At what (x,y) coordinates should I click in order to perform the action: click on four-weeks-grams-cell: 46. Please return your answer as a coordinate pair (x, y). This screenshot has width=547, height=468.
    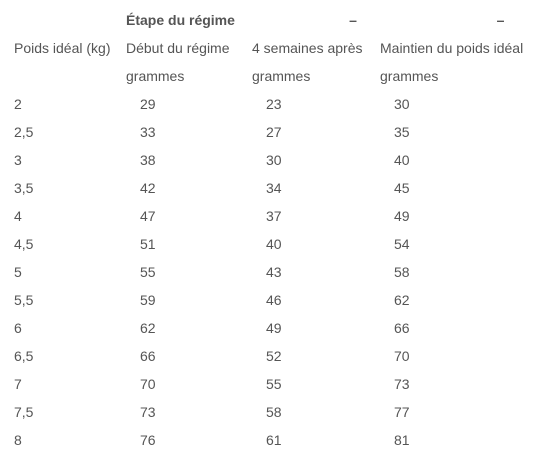
    Looking at the image, I should click on (274, 300).